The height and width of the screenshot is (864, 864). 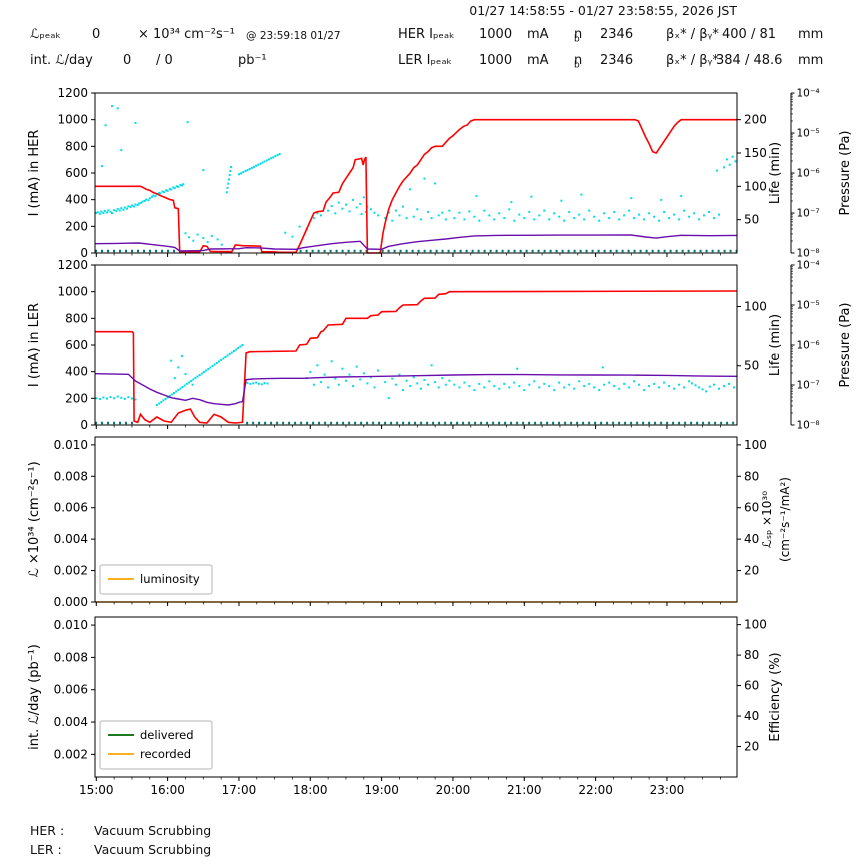 What do you see at coordinates (538, 34) in the screenshot?
I see `ma-unit-her: mA` at bounding box center [538, 34].